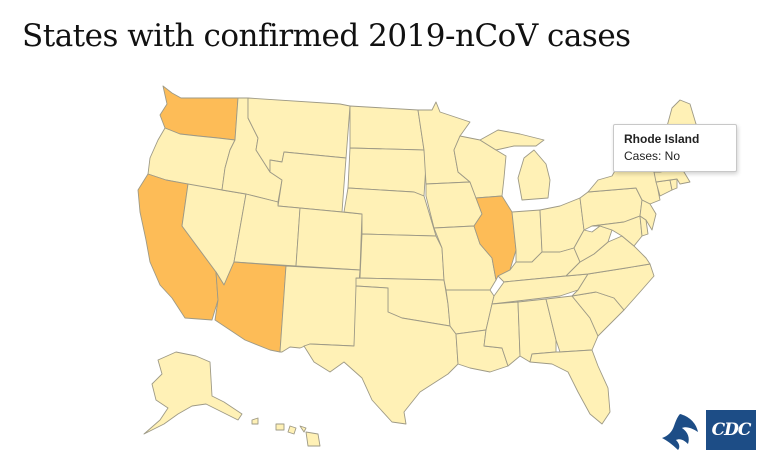  What do you see at coordinates (534, 175) in the screenshot?
I see `state-michigan` at bounding box center [534, 175].